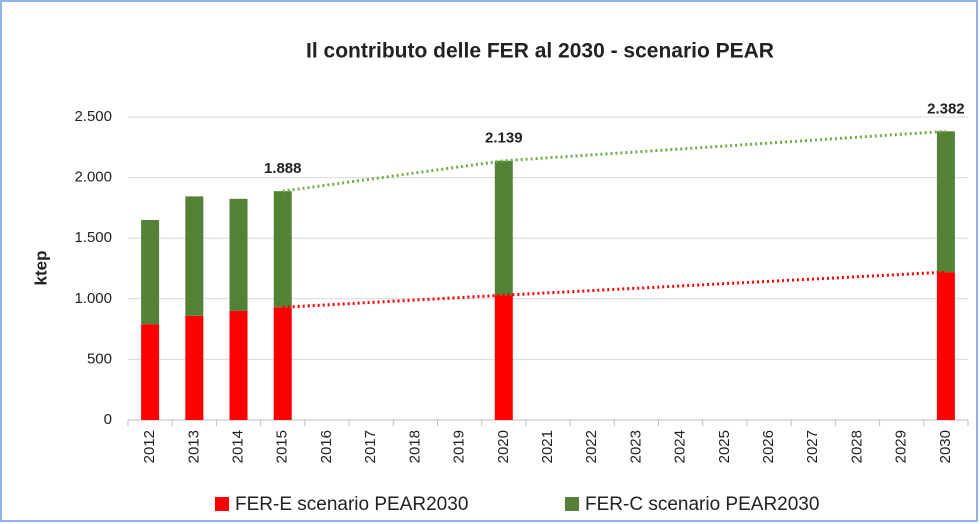  Describe the element at coordinates (812, 446) in the screenshot. I see `x-tick-label: 2027` at that location.